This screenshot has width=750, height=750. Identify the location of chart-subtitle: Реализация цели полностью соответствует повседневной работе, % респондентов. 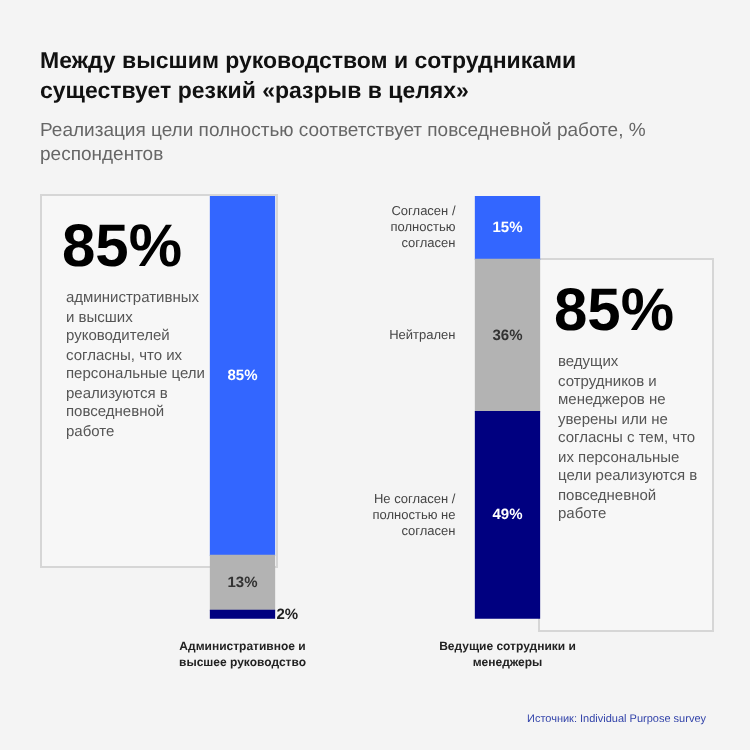
(344, 144).